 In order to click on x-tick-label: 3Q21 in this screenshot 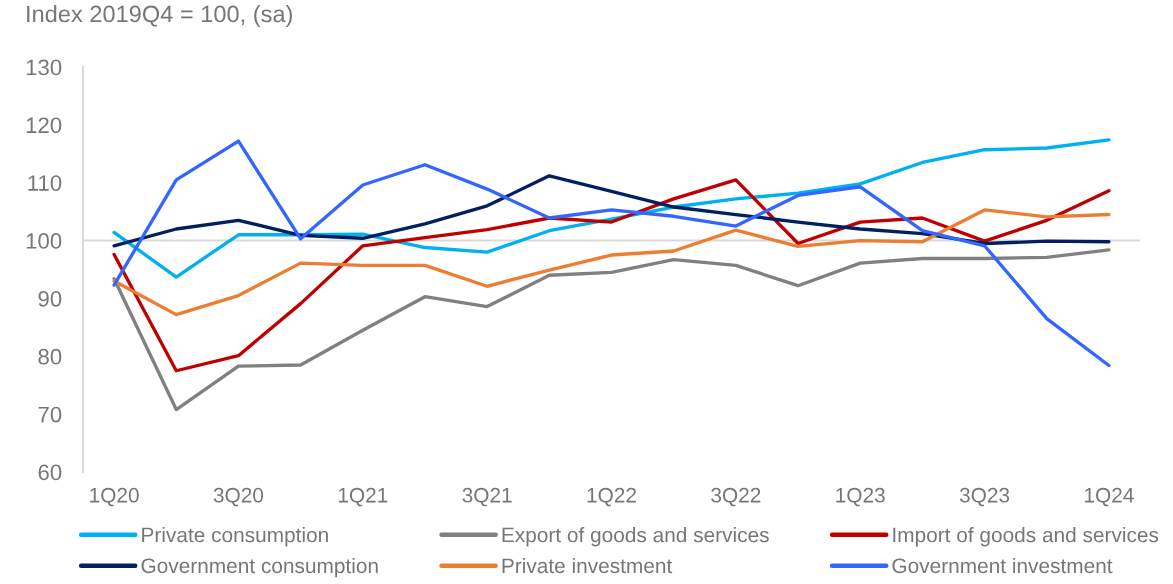, I will do `click(487, 497)`.